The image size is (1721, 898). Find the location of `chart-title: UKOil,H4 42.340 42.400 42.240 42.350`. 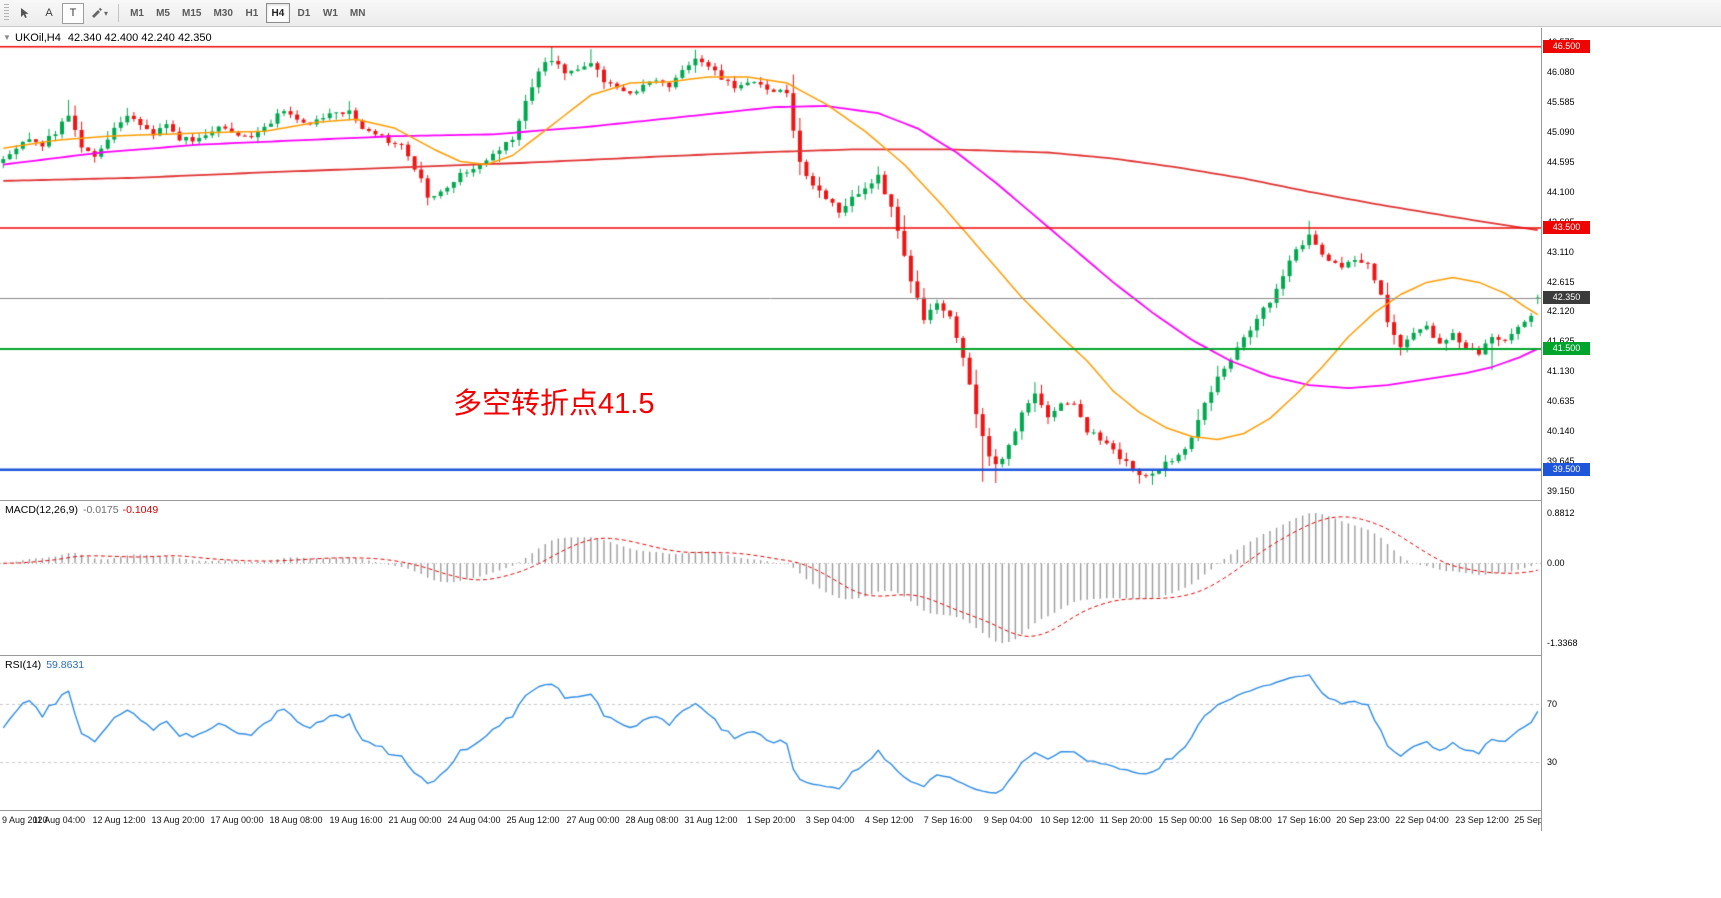

chart-title: UKOil,H4 42.340 42.400 42.240 42.350 is located at coordinates (113, 38).